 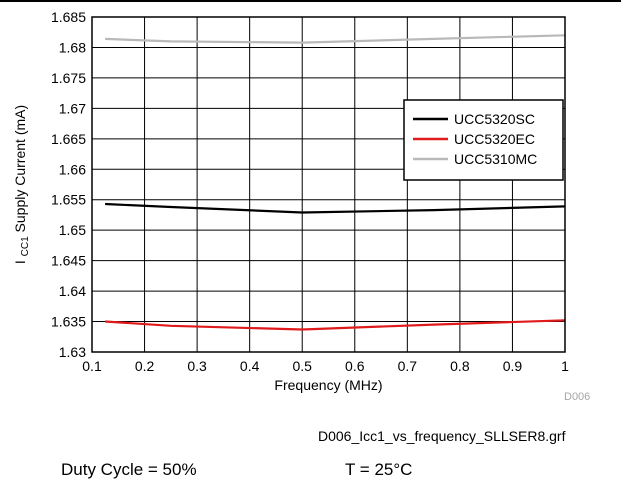 What do you see at coordinates (335, 208) in the screenshot?
I see `series-line-ucc5320sc` at bounding box center [335, 208].